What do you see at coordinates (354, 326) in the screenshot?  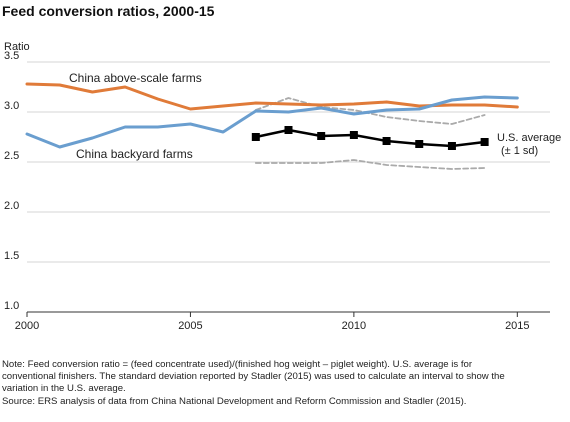 I see `x-tick-label: 2010` at bounding box center [354, 326].